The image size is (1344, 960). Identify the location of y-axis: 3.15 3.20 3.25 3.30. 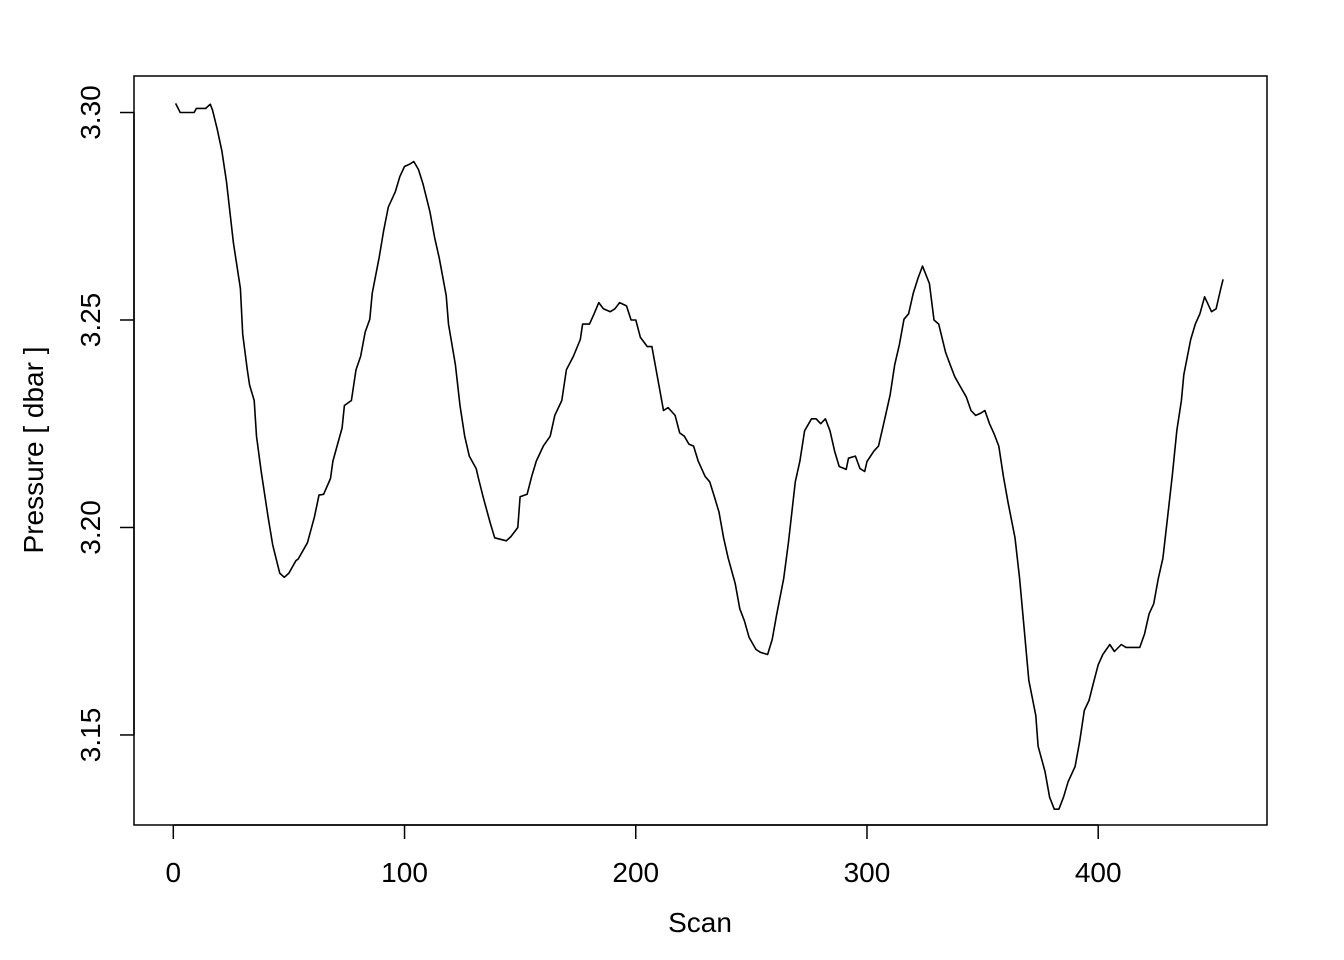
(105, 424).